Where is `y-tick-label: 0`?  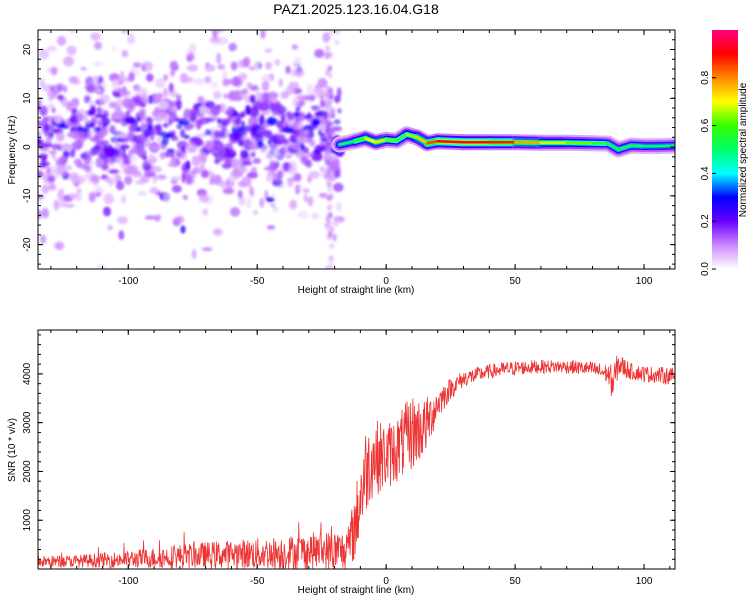 y-tick-label: 0 is located at coordinates (27, 147).